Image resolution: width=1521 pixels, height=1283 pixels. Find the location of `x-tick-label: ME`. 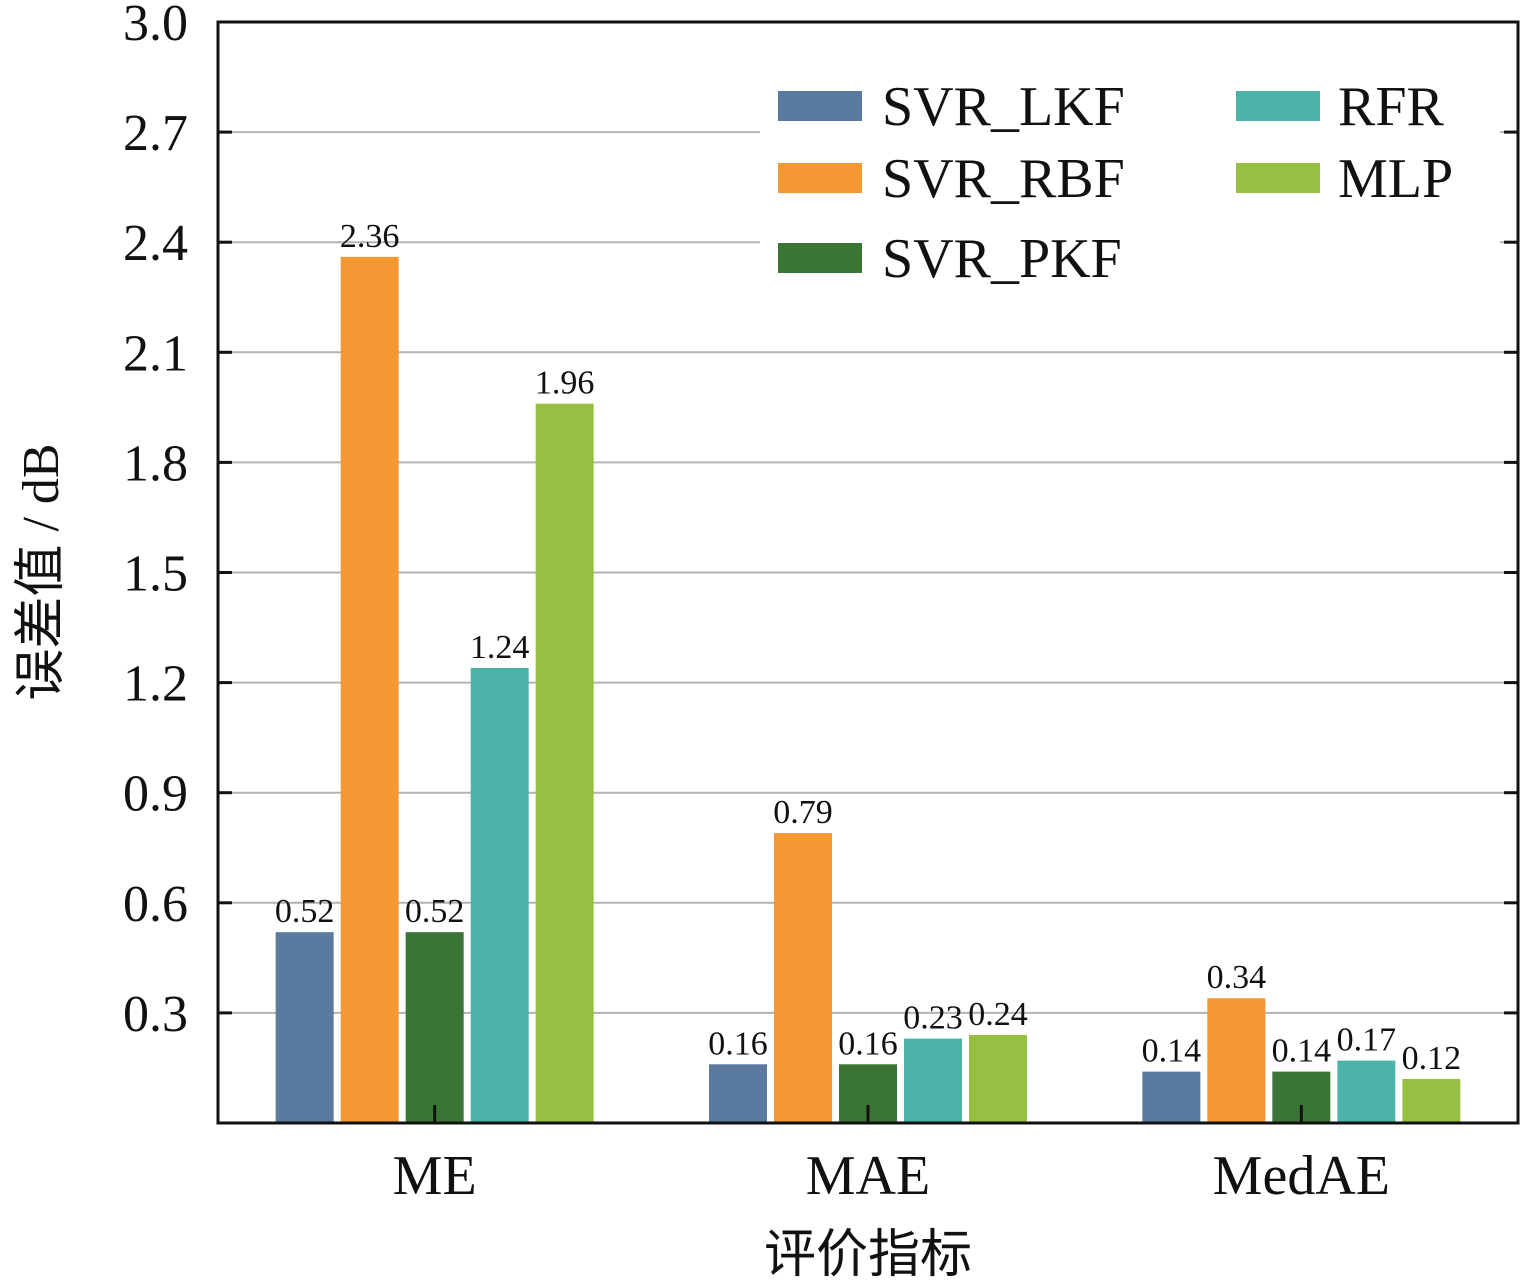

x-tick-label: ME is located at coordinates (435, 1176).